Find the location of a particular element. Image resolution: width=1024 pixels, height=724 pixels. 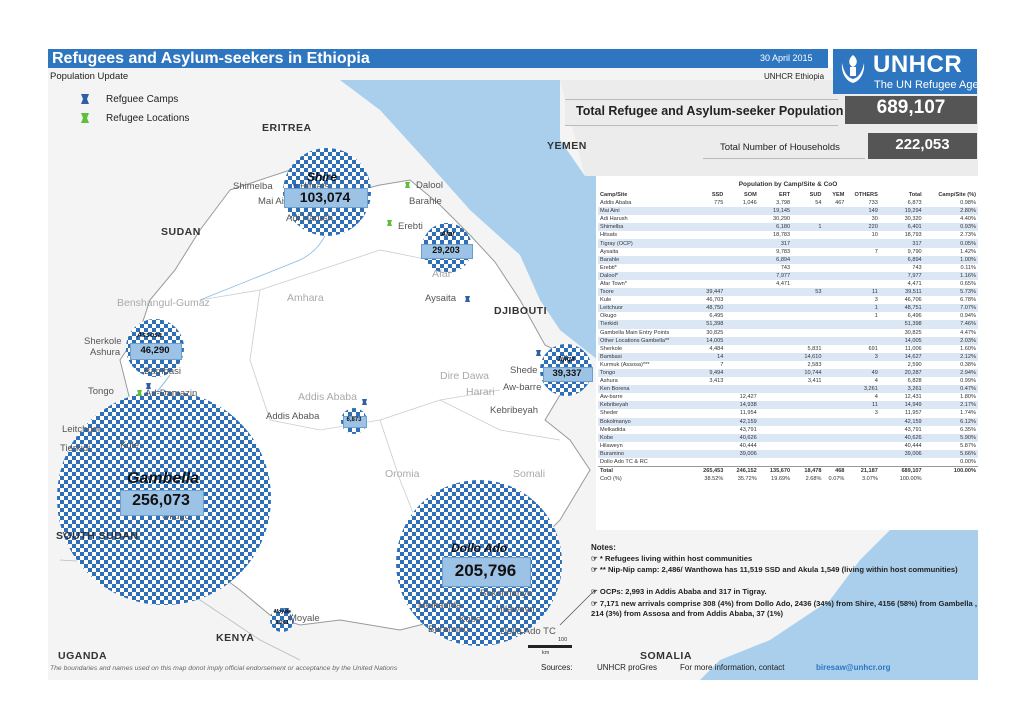

table-cell: 39,006 is located at coordinates (901, 453).